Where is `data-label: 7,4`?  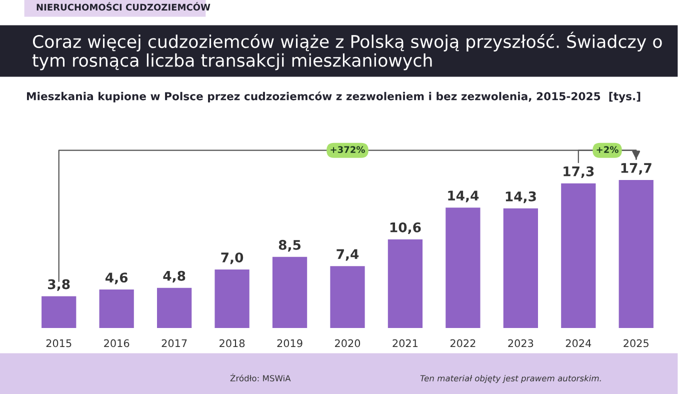 data-label: 7,4 is located at coordinates (347, 255).